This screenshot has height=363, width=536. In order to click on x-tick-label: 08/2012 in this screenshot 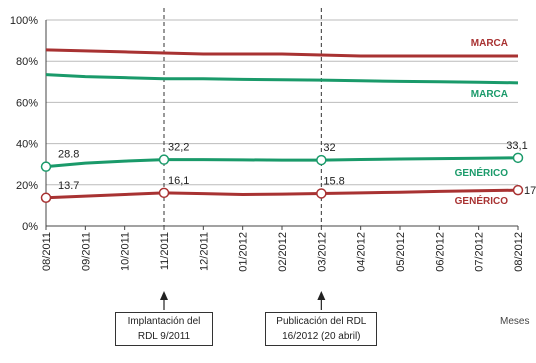, I will do `click(519, 252)`.